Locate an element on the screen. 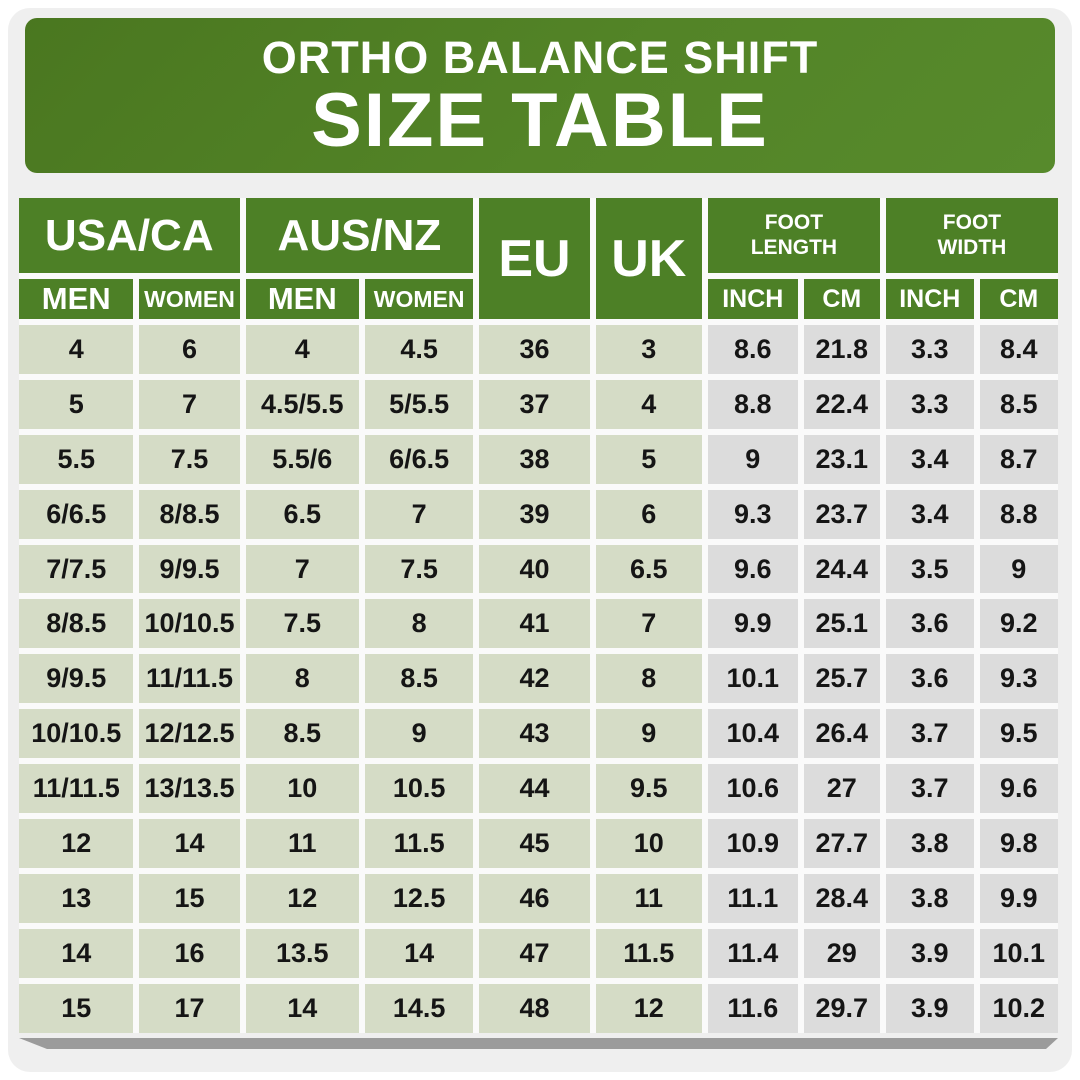 This screenshot has height=1080, width=1080. table-cell: 25.7 is located at coordinates (841, 679).